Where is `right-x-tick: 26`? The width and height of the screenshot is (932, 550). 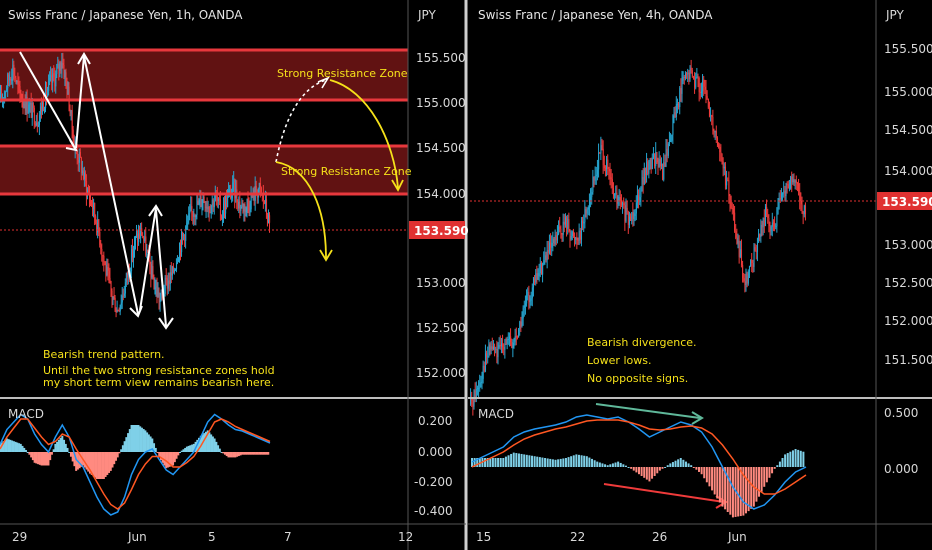
right-x-tick: 26 is located at coordinates (659, 537).